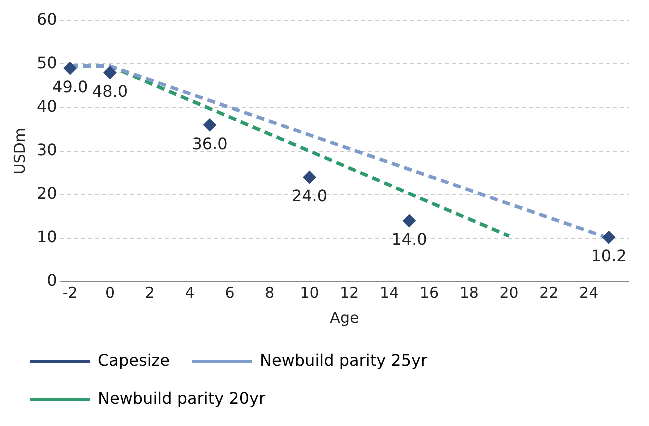 The image size is (649, 426). What do you see at coordinates (47, 106) in the screenshot?
I see `y-tick-label: 40` at bounding box center [47, 106].